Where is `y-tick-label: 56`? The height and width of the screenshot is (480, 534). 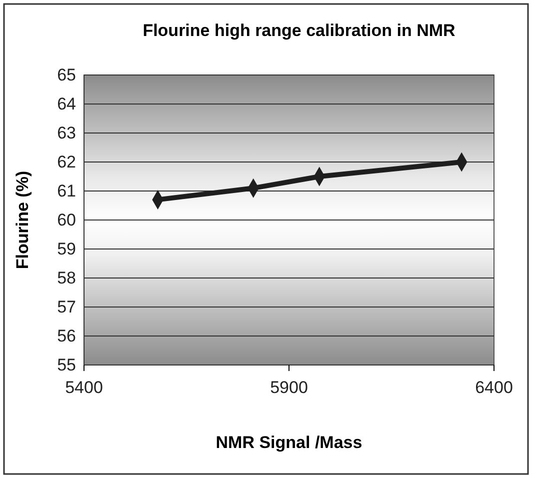
y-tick-label: 56 is located at coordinates (66, 336).